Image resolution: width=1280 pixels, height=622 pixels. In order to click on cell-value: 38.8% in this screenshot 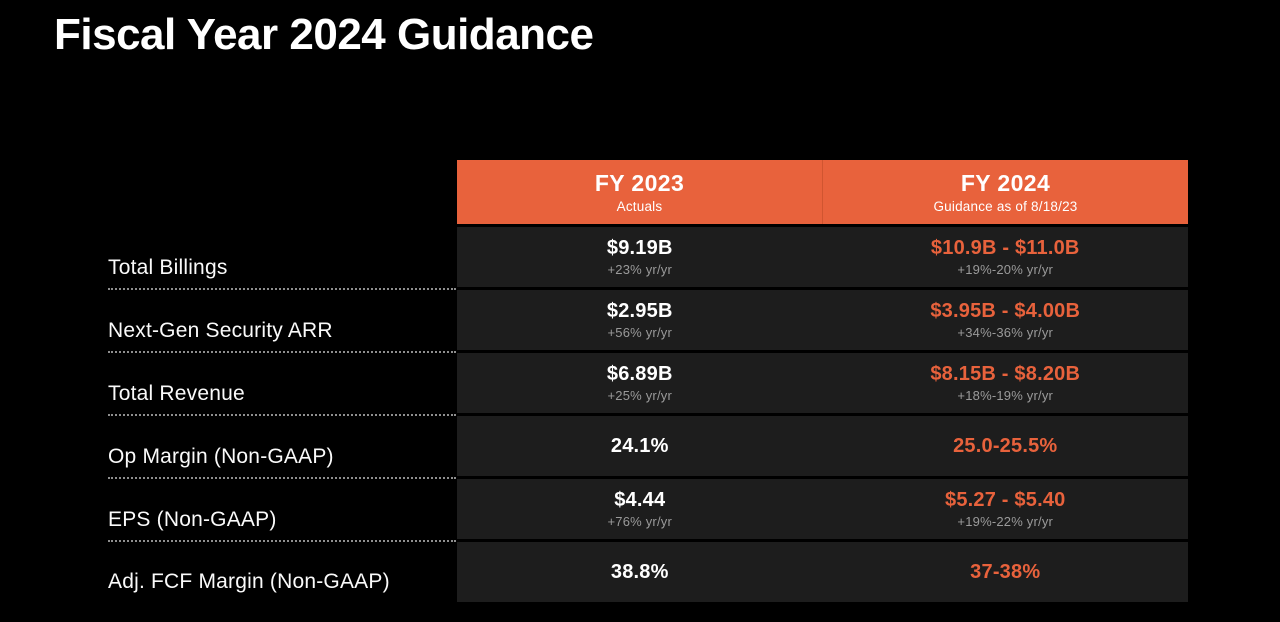, I will do `click(639, 571)`.